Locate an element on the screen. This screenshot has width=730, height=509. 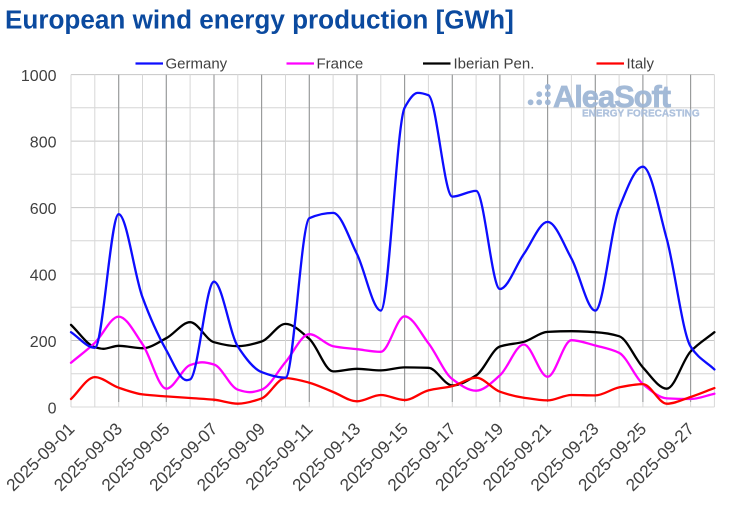
svg-text:European wind energy productio: European wind energy production [GWh] is located at coordinates (259, 20).